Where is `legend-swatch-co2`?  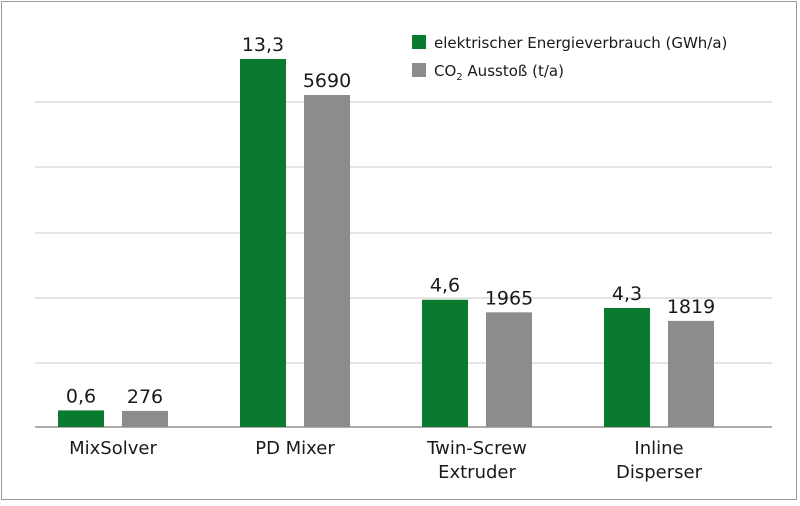 legend-swatch-co2 is located at coordinates (419, 70).